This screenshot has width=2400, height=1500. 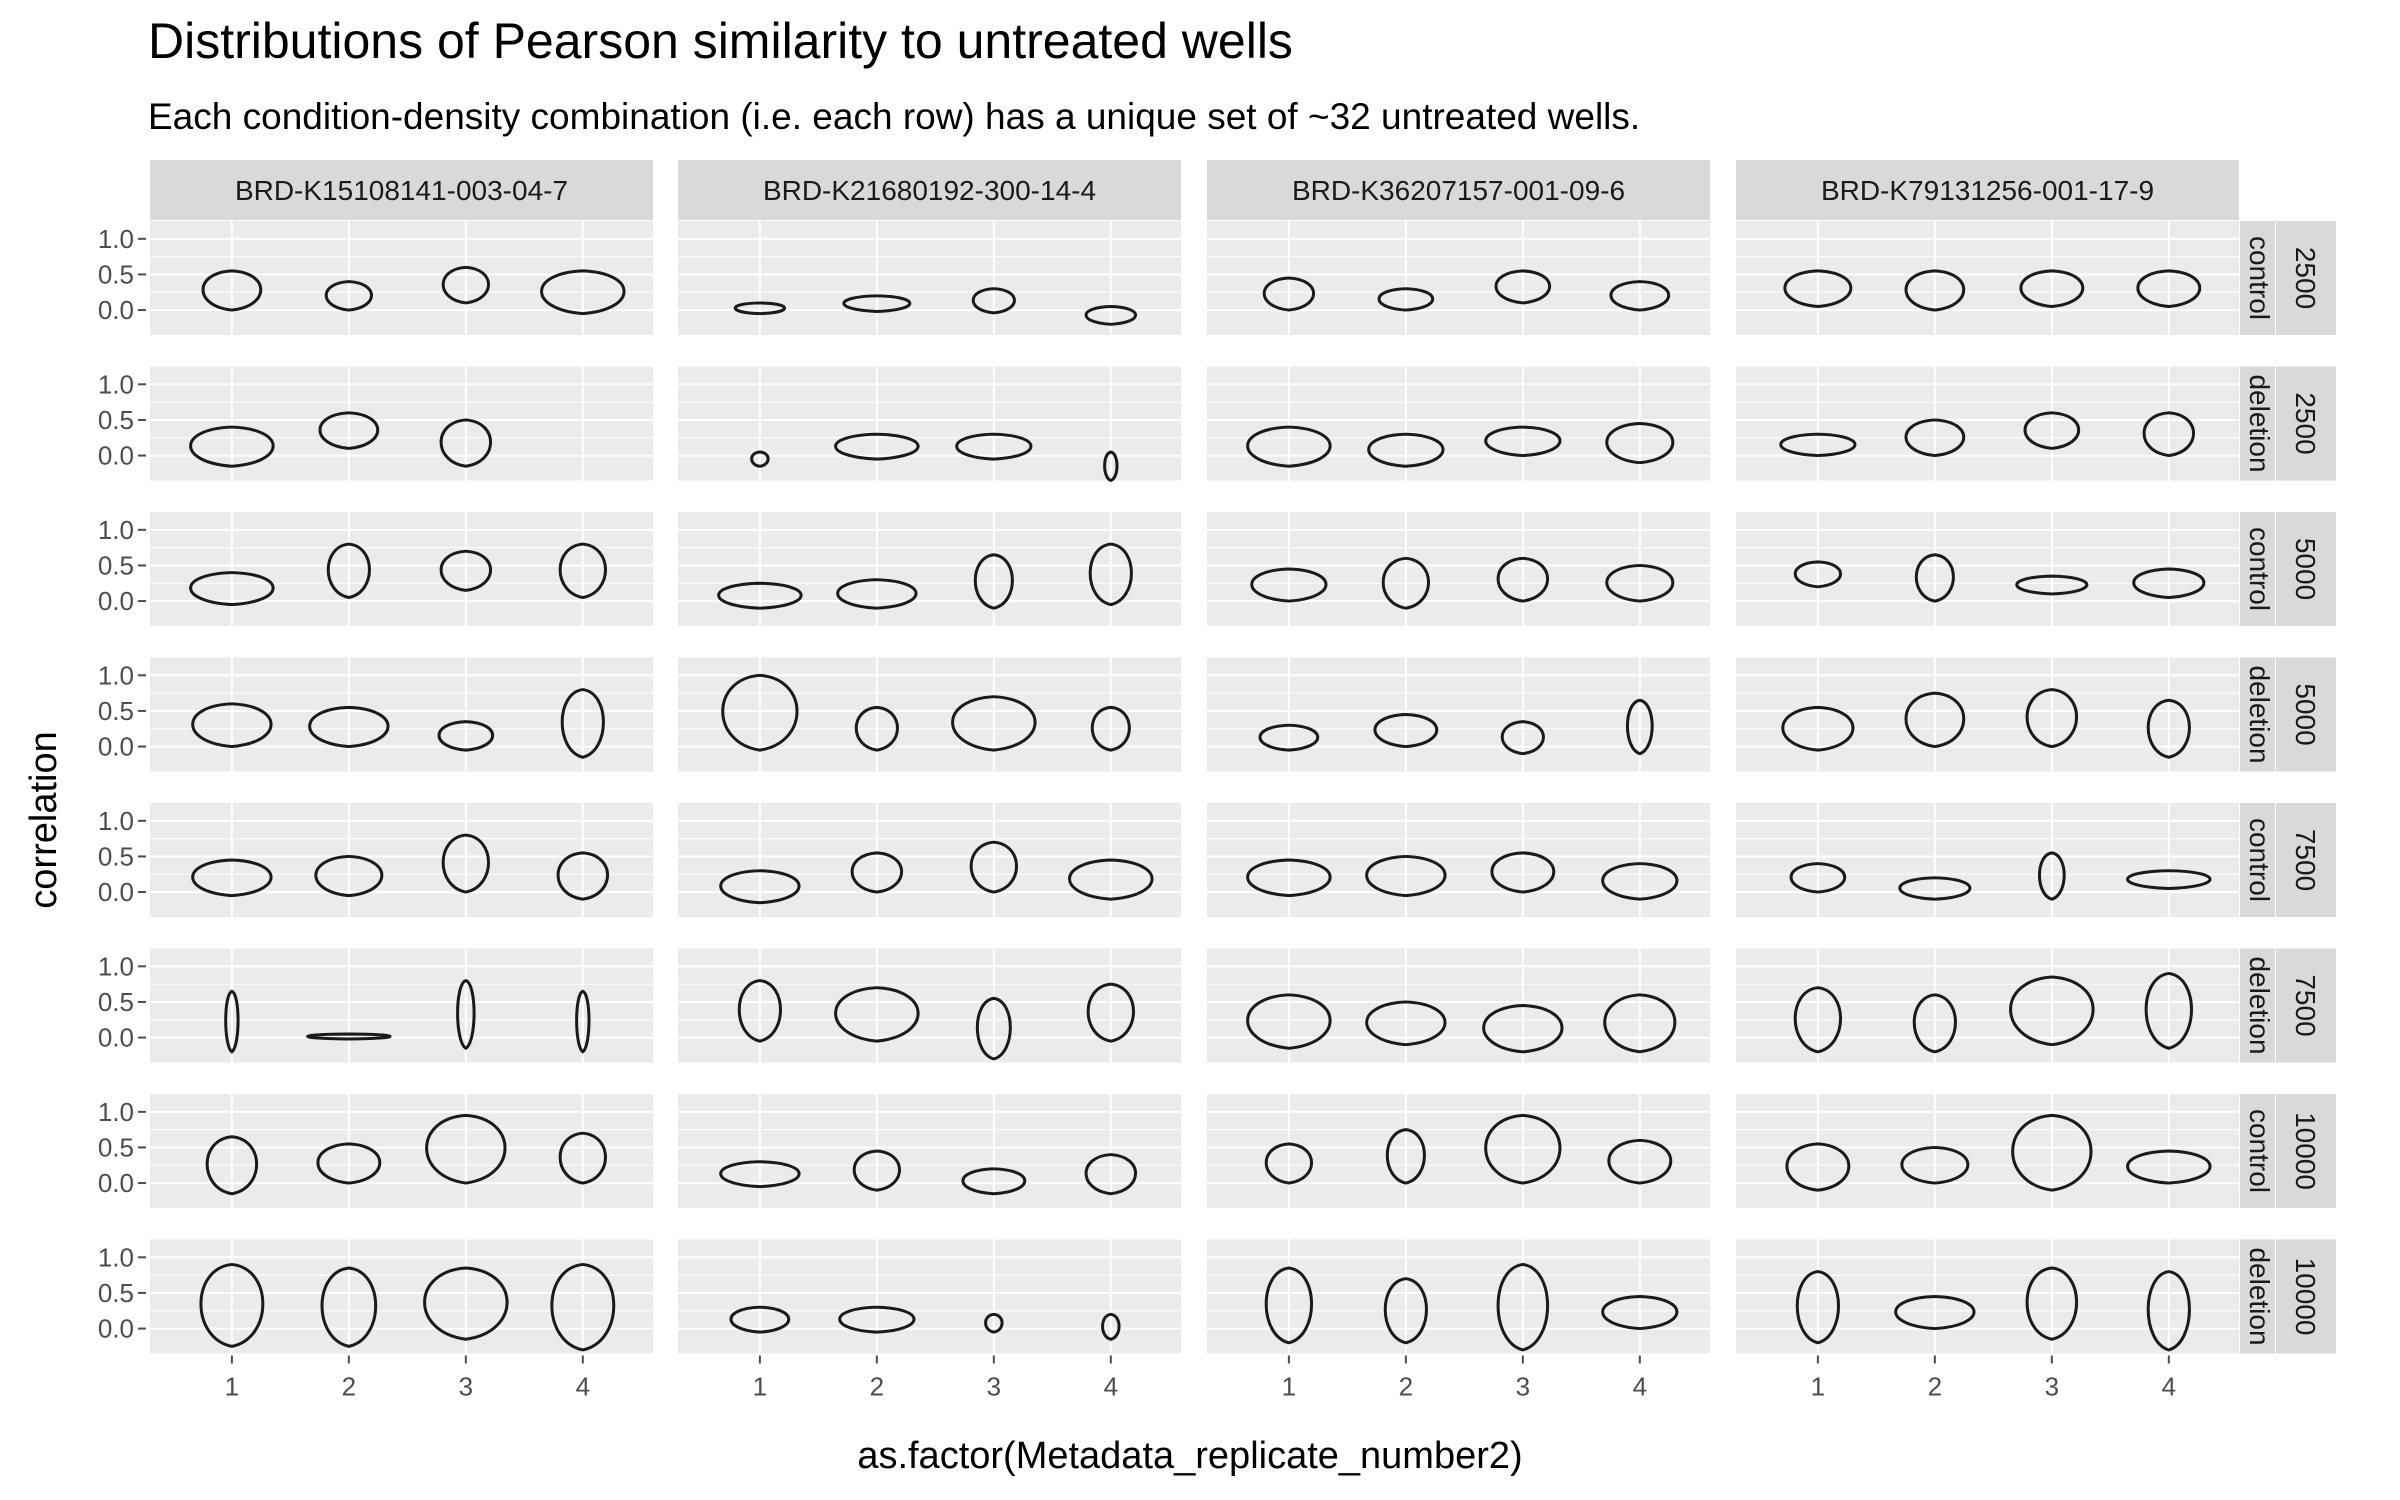 I want to click on facet-row-density-label: 7500, so click(x=2305, y=860).